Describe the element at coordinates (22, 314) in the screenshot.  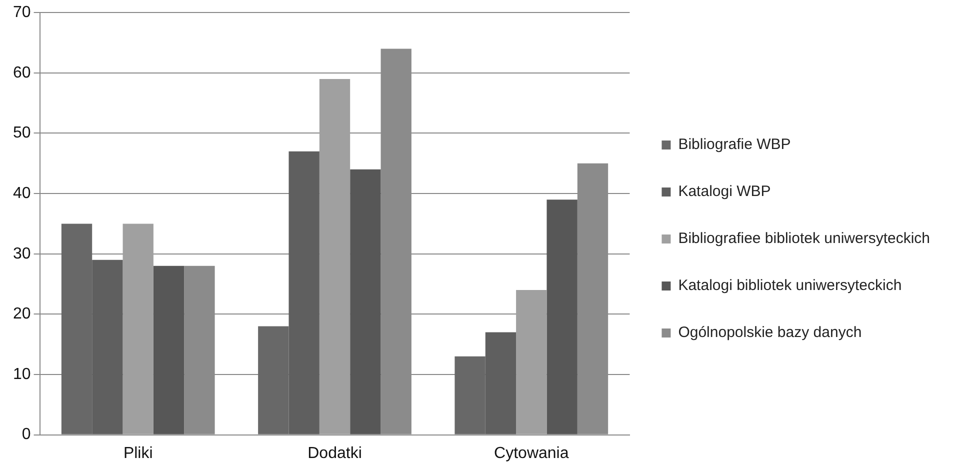
I see `y-tick-label: 20` at that location.